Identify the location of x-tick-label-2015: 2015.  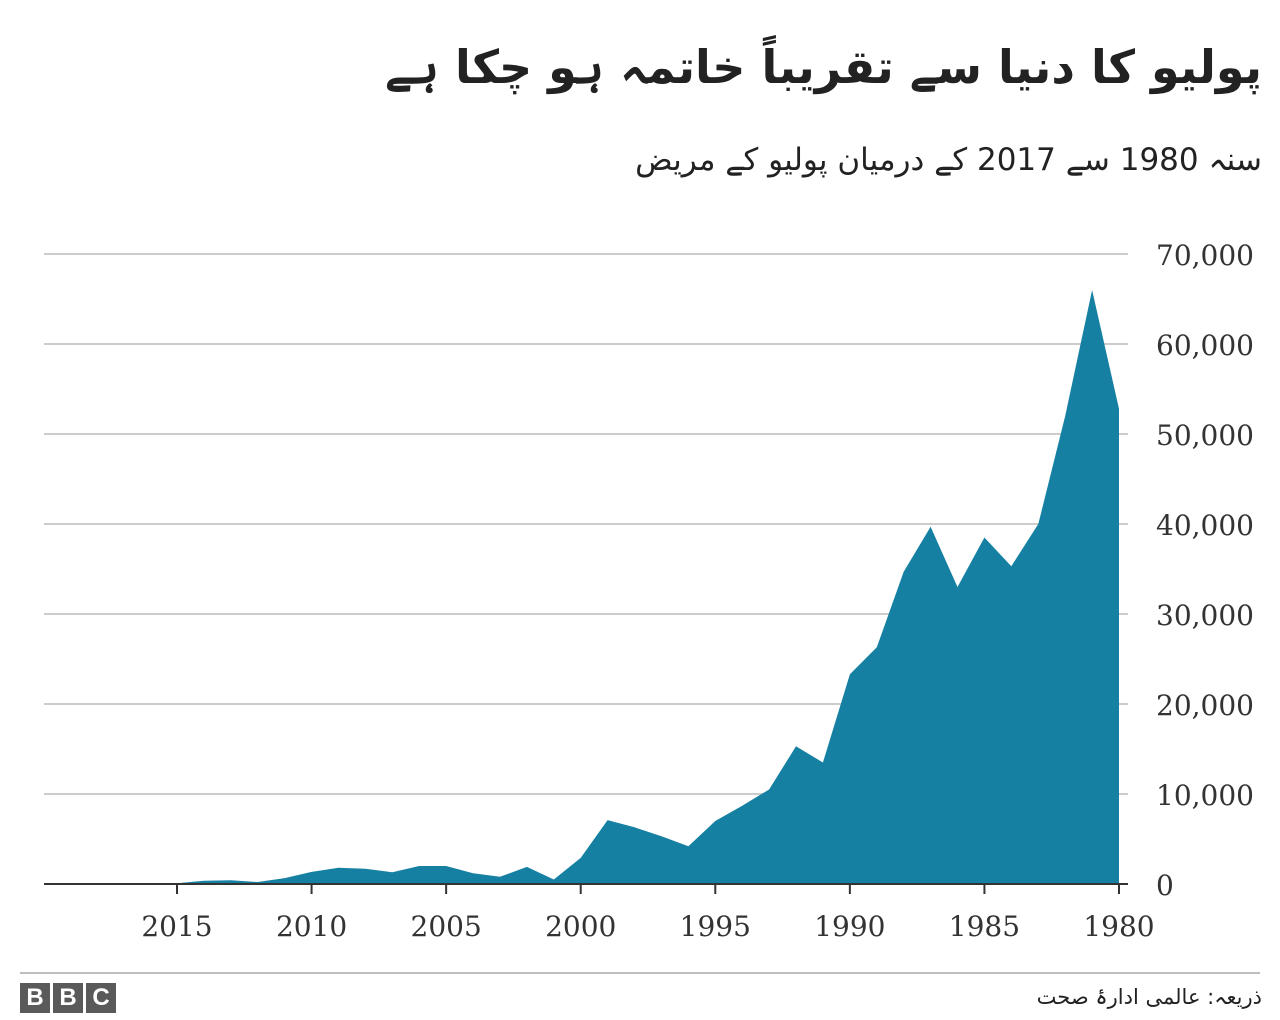
(176, 926).